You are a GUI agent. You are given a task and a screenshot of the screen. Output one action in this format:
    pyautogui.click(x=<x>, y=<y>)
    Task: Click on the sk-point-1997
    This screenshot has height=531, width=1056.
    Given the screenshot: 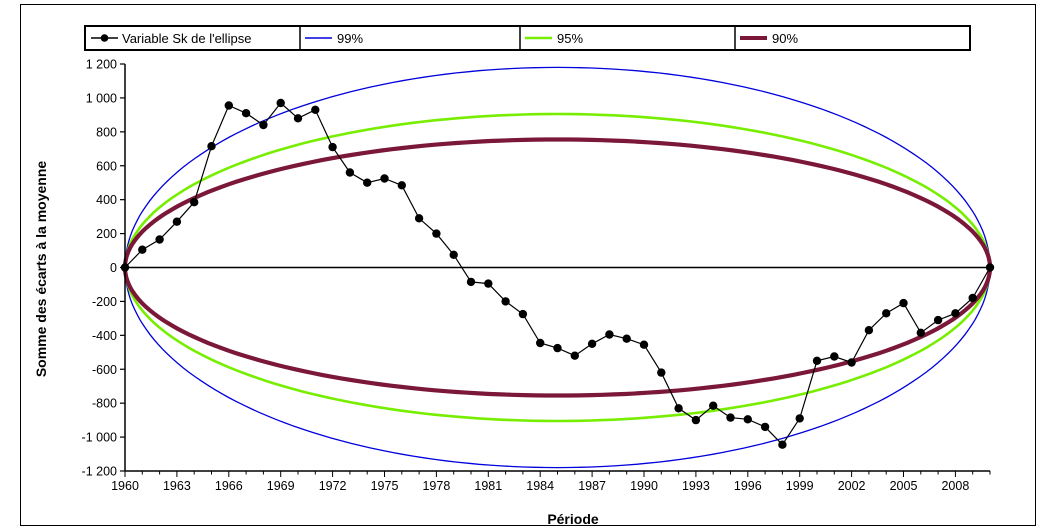 What is the action you would take?
    pyautogui.click(x=765, y=427)
    